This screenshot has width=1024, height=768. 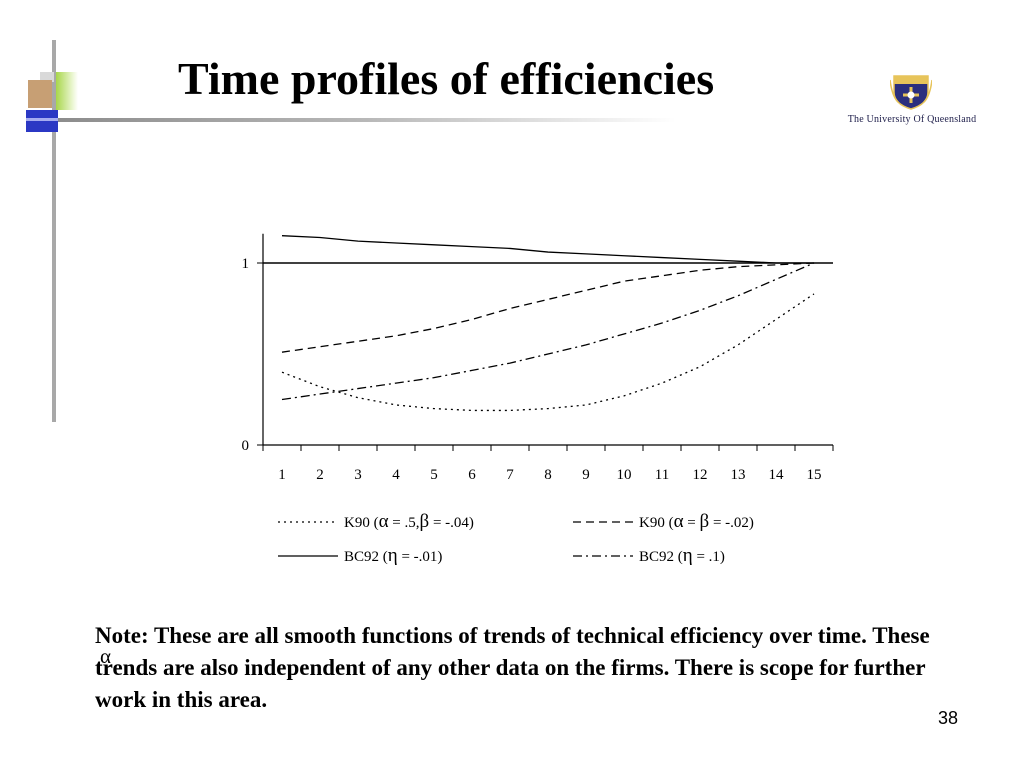 I want to click on university-logo: The University Of Queensland, so click(x=912, y=98).